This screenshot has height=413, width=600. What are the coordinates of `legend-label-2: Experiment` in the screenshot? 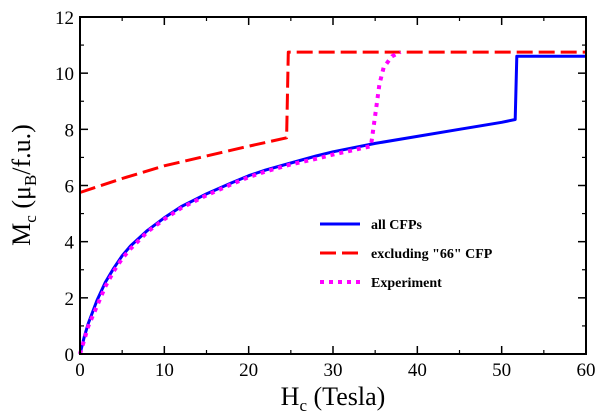 It's located at (406, 283).